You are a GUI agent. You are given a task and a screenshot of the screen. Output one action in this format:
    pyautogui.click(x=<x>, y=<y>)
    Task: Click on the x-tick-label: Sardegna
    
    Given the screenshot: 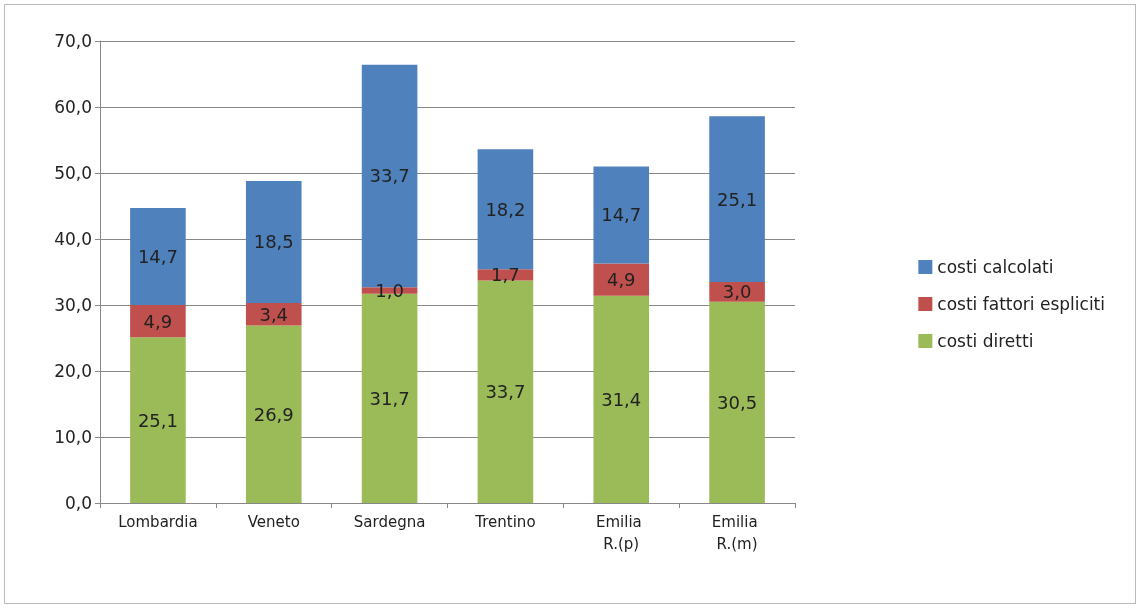 What is the action you would take?
    pyautogui.click(x=389, y=522)
    